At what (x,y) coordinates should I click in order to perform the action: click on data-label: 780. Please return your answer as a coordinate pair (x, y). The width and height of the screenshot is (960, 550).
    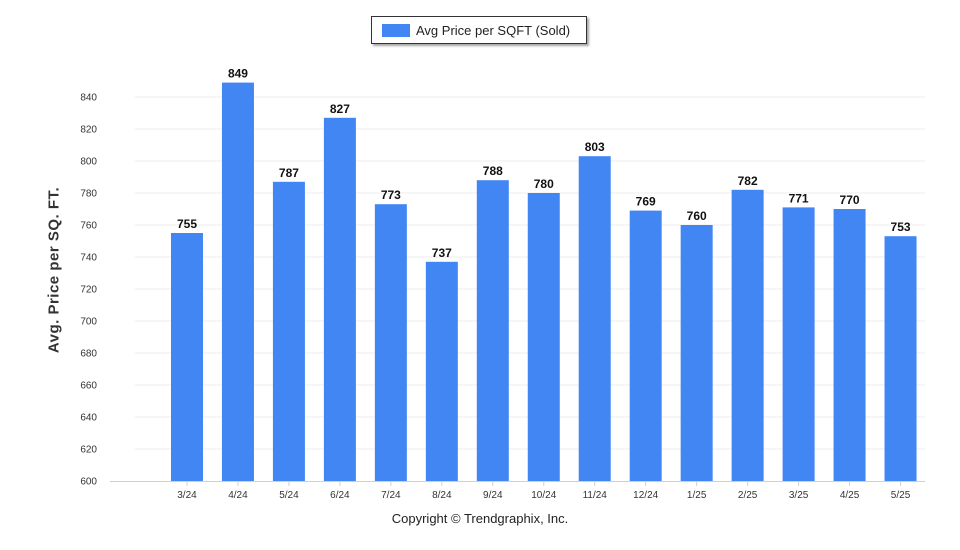
    Looking at the image, I should click on (544, 184).